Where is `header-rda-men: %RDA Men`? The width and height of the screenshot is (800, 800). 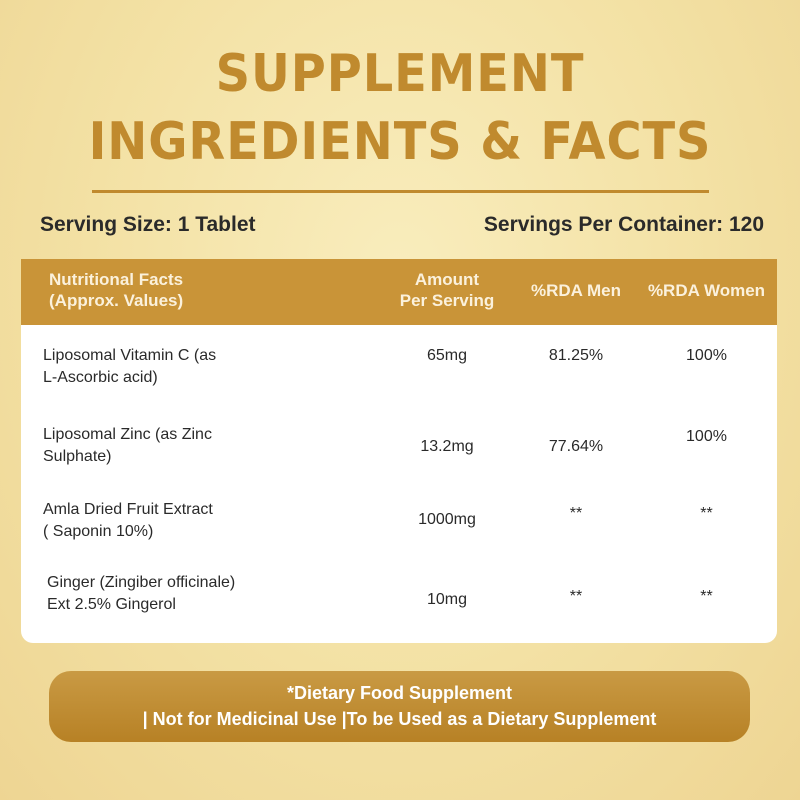 header-rda-men: %RDA Men is located at coordinates (576, 290).